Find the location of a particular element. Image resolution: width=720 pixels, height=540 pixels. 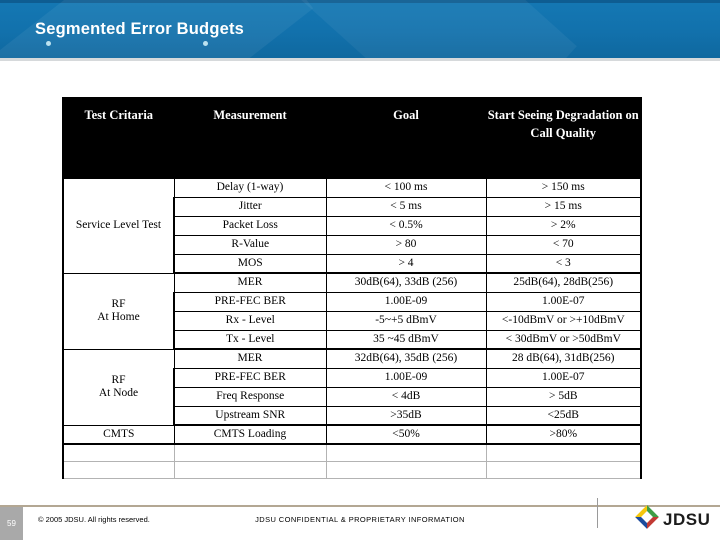

table-row: R-Value > 80 < 70 is located at coordinates (352, 244).